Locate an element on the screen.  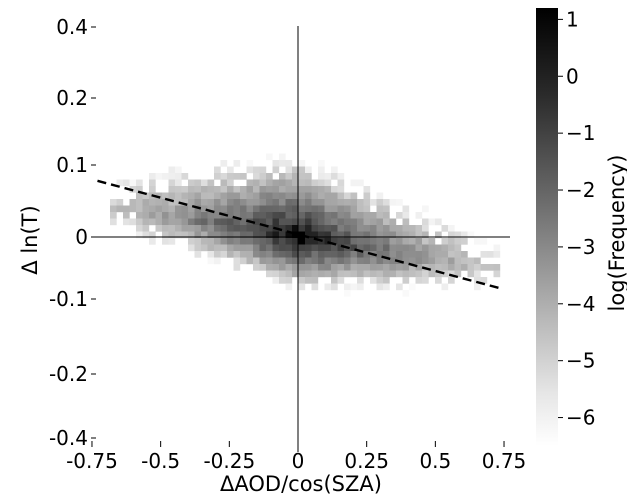
colorbar-tick-label: 1 is located at coordinates (572, 19).